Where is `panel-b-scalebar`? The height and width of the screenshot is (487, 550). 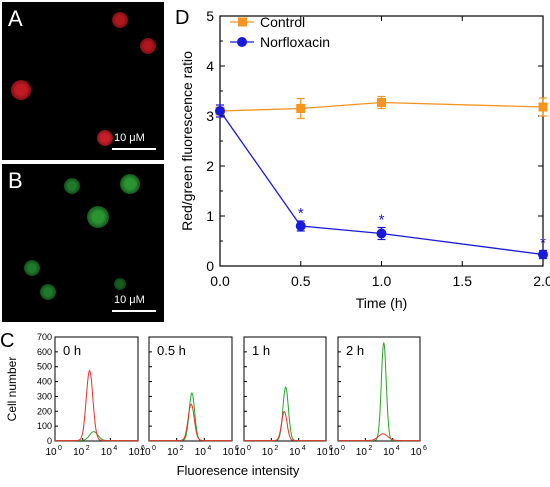 panel-b-scalebar is located at coordinates (134, 311).